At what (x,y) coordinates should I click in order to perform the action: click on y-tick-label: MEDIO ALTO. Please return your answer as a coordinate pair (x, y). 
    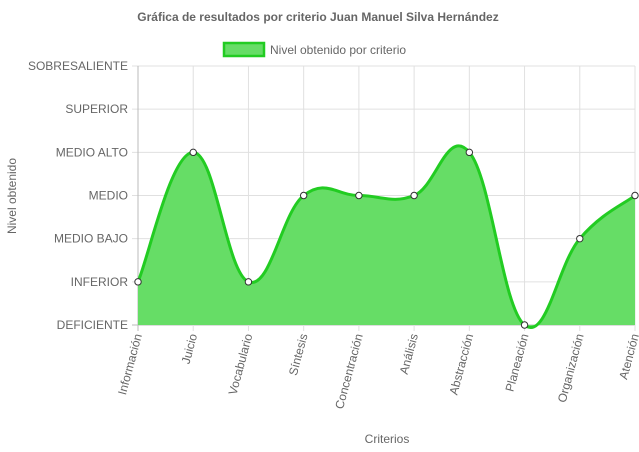
    Looking at the image, I should click on (92, 152).